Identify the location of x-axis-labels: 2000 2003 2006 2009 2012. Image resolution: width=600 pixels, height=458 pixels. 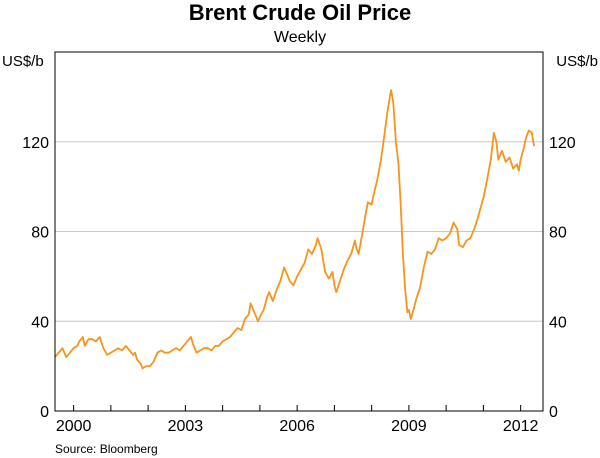
(297, 426).